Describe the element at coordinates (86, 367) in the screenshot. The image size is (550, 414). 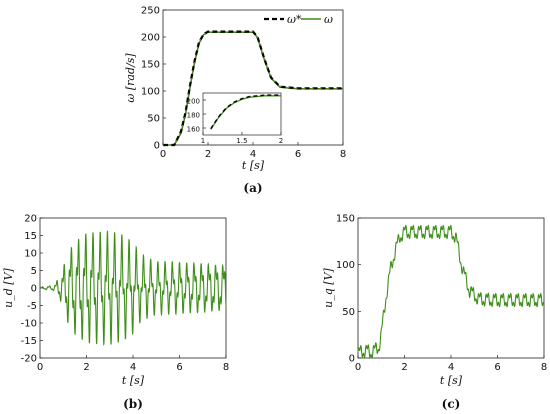
I see `chart-b-xtick-label: 2` at that location.